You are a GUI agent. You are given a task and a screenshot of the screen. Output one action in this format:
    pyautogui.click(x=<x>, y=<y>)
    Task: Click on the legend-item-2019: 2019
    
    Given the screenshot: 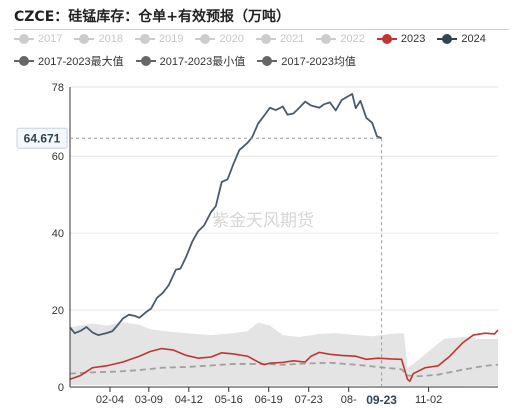 What is the action you would take?
    pyautogui.click(x=159, y=39)
    